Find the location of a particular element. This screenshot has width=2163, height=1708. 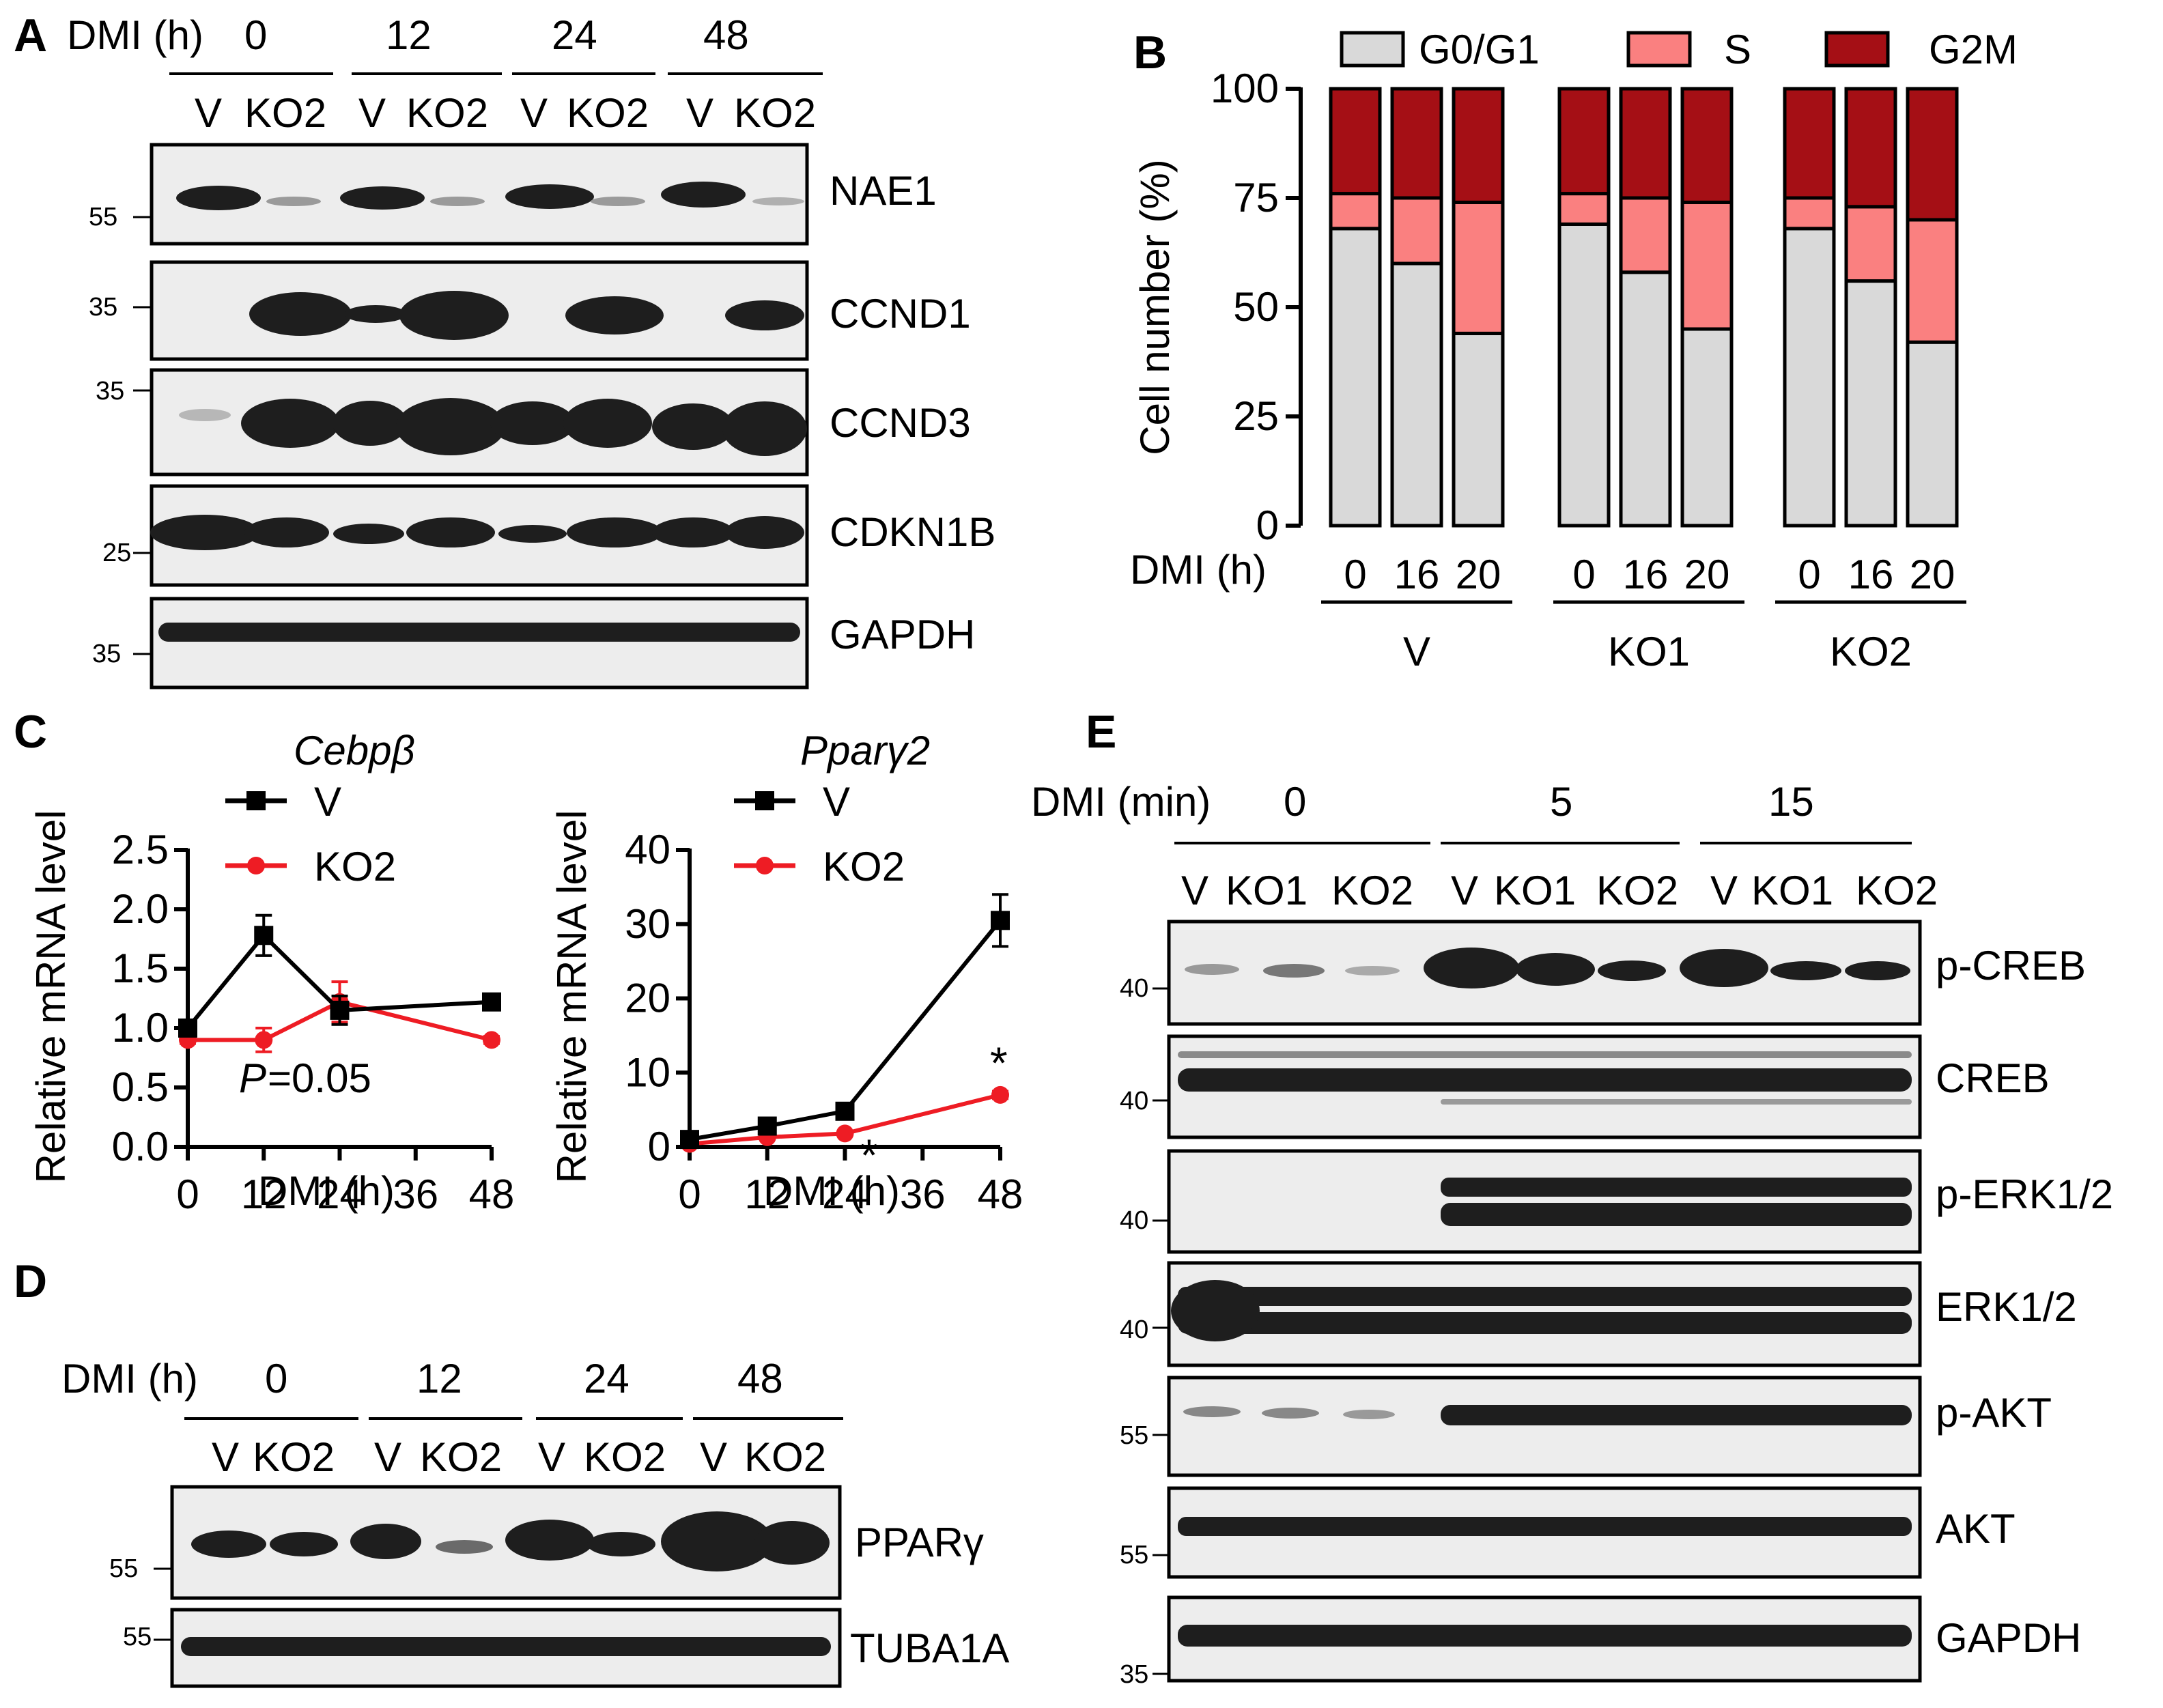

panel-e-letter: E is located at coordinates (1101, 732).